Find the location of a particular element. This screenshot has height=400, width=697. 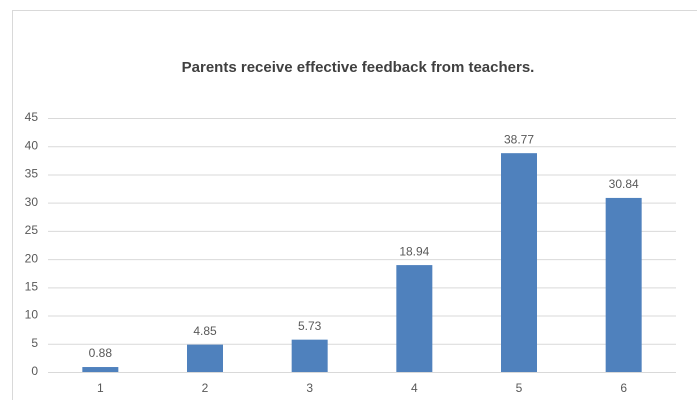

data-label: 38.77 is located at coordinates (519, 139).